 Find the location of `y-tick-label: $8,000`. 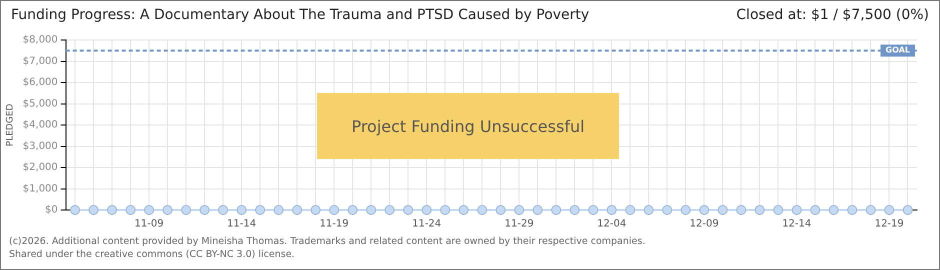

y-tick-label: $8,000 is located at coordinates (40, 40).